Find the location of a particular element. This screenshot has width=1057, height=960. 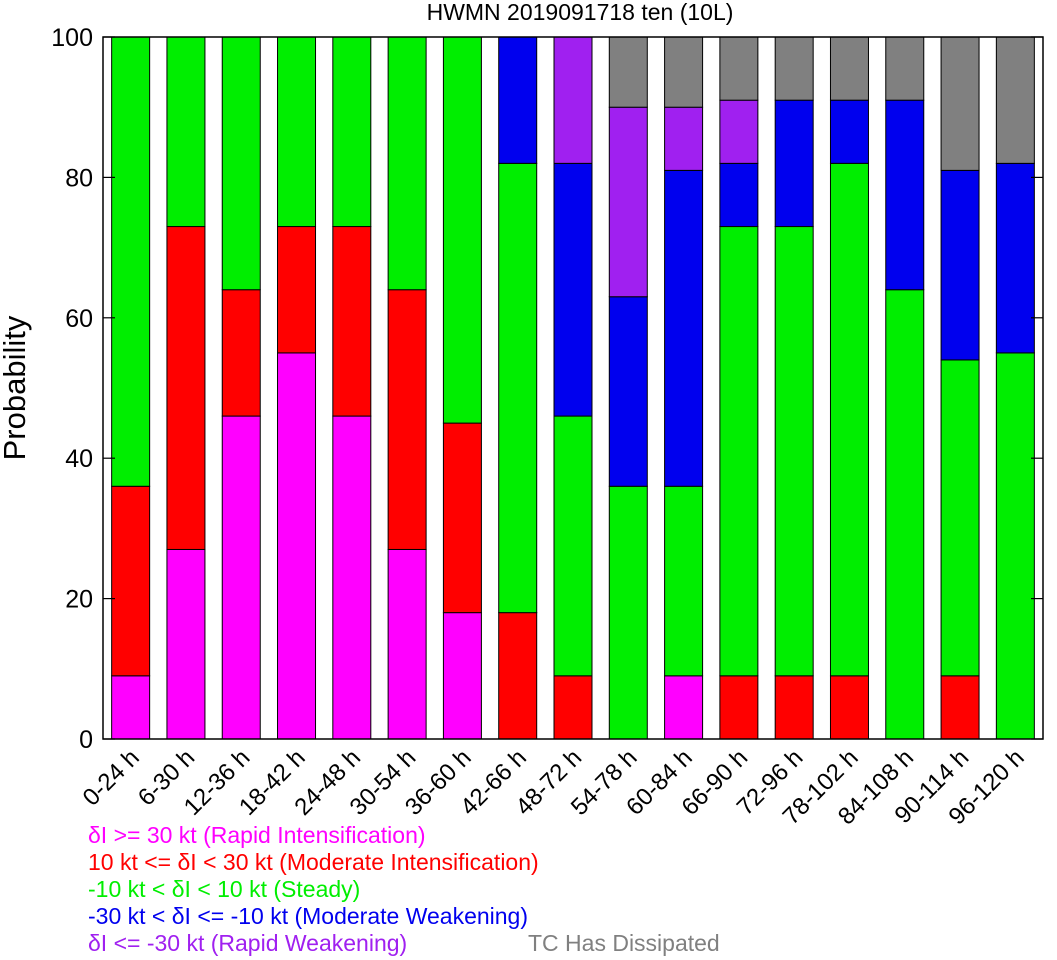

legend-rapid-intensification: δI >= 30 kt (Rapid Intensification) is located at coordinates (257, 835).